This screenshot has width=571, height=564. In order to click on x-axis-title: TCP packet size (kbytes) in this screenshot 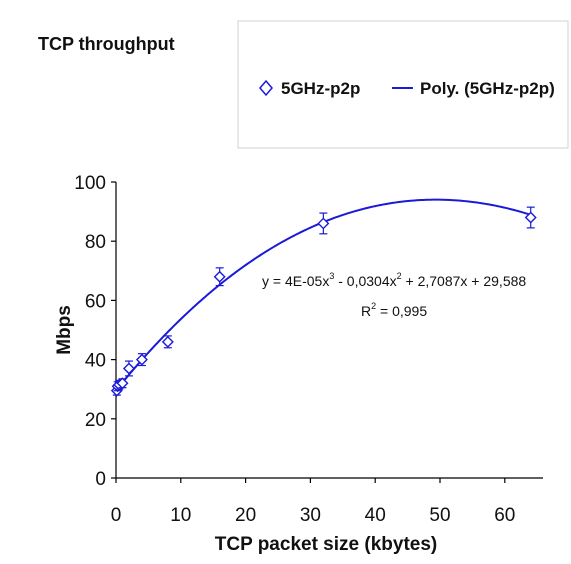, I will do `click(326, 544)`.